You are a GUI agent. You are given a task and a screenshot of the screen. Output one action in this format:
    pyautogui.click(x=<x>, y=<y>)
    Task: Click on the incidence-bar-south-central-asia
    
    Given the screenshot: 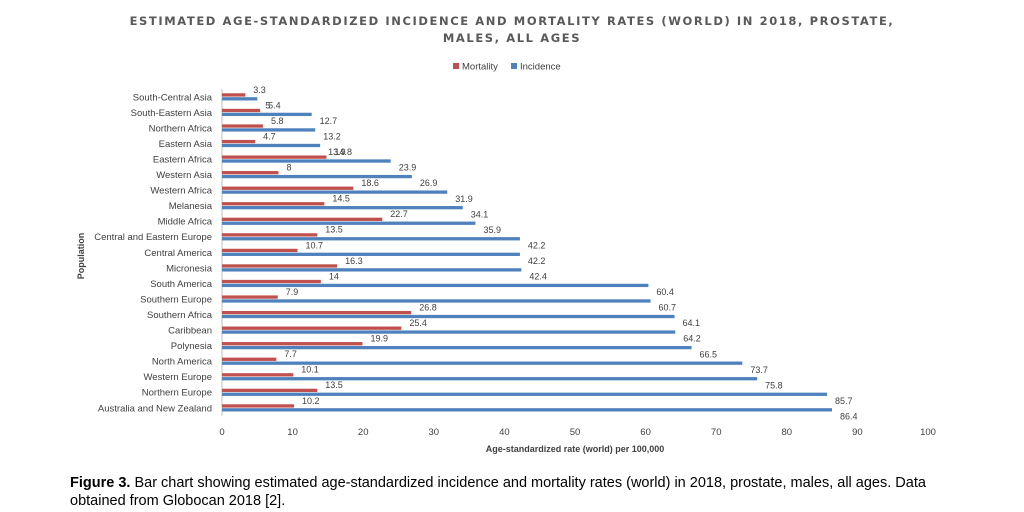 What is the action you would take?
    pyautogui.click(x=240, y=99)
    